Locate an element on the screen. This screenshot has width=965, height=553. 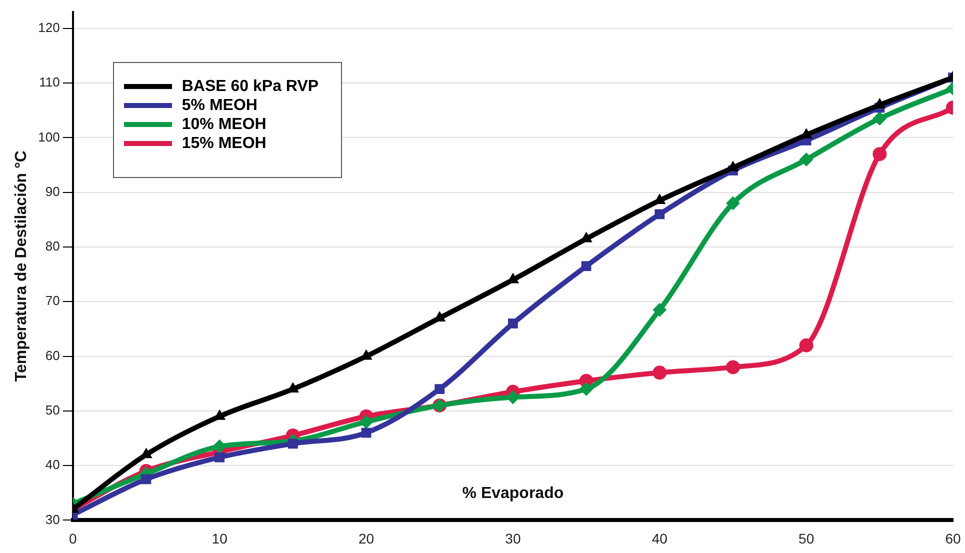
y-tick-label: 60 is located at coordinates (52, 355).